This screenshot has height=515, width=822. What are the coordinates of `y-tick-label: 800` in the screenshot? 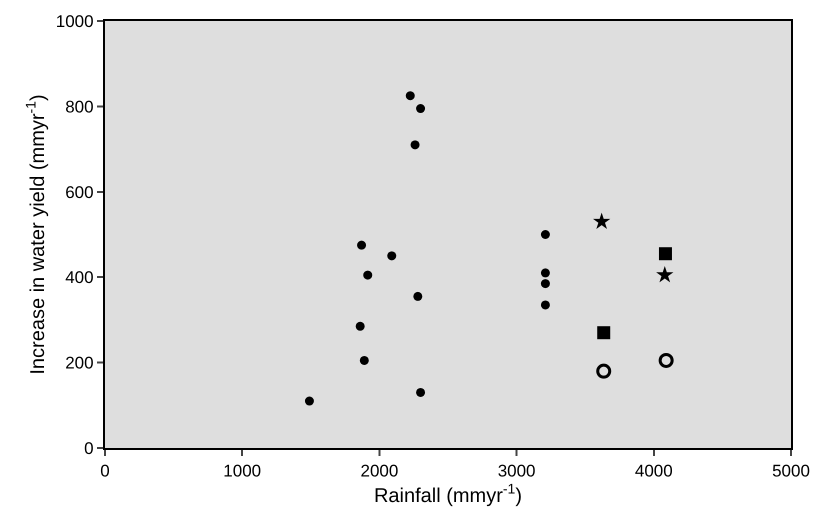 It's located at (79, 106).